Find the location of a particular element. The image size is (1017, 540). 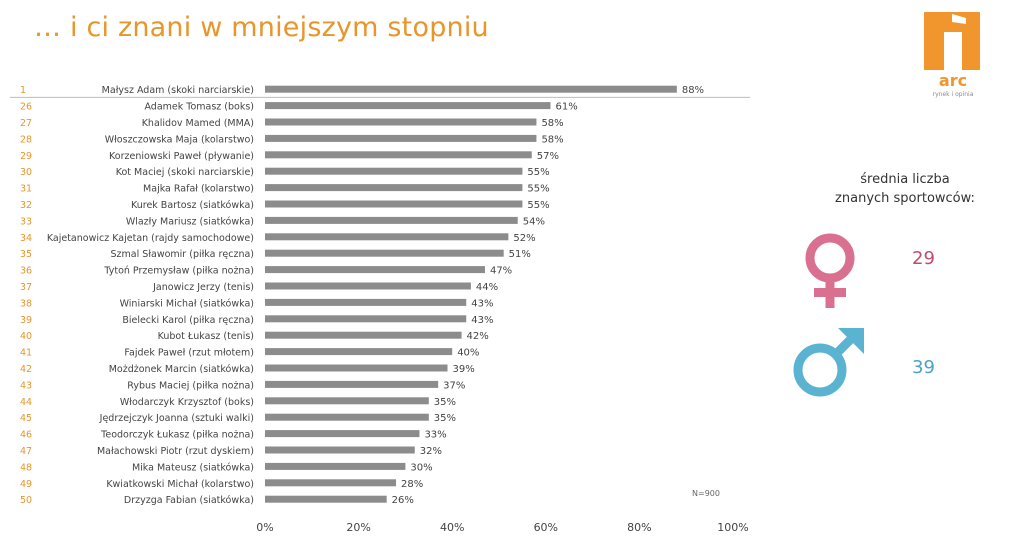

average-label-line2: znanych sportowców: is located at coordinates (905, 198).